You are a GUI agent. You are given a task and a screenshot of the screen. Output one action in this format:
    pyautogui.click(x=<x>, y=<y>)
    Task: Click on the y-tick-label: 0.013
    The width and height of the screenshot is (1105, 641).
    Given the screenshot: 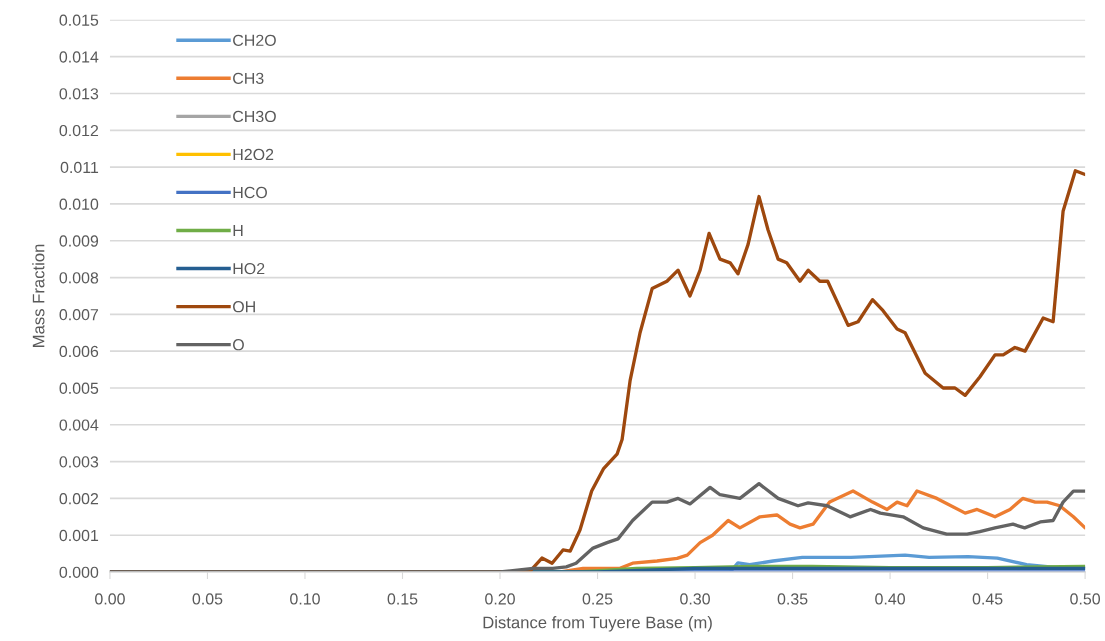 What is the action you would take?
    pyautogui.click(x=79, y=94)
    